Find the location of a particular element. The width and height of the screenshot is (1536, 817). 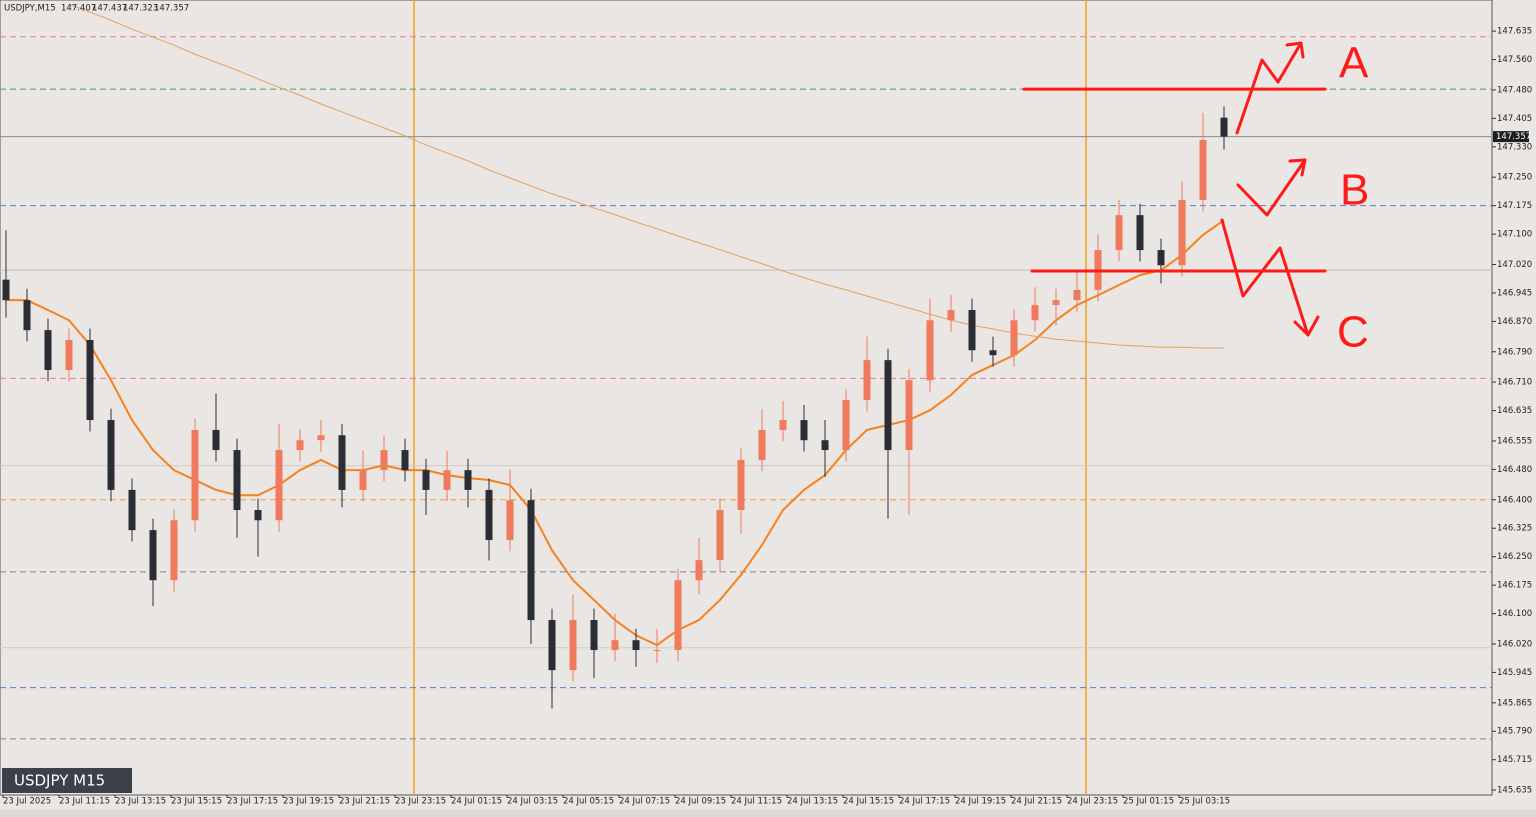

y-tick-label: 147.175 is located at coordinates (1514, 206).